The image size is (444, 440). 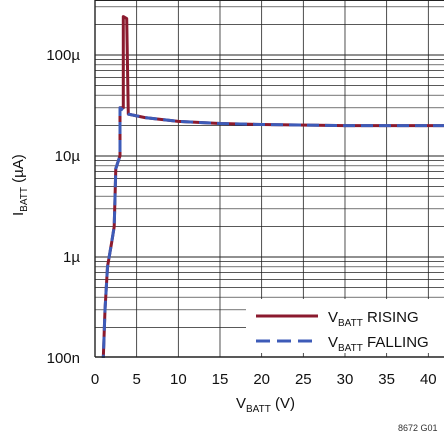 I want to click on y-tick-label: 100µ, so click(x=63, y=55).